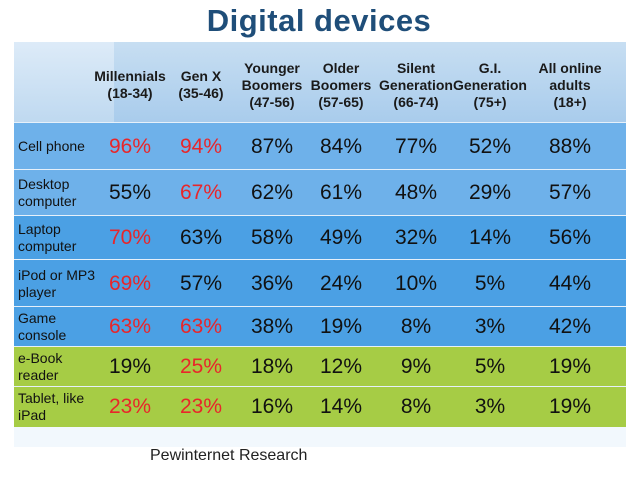  Describe the element at coordinates (67, 327) in the screenshot. I see `row-label: Game console` at that location.